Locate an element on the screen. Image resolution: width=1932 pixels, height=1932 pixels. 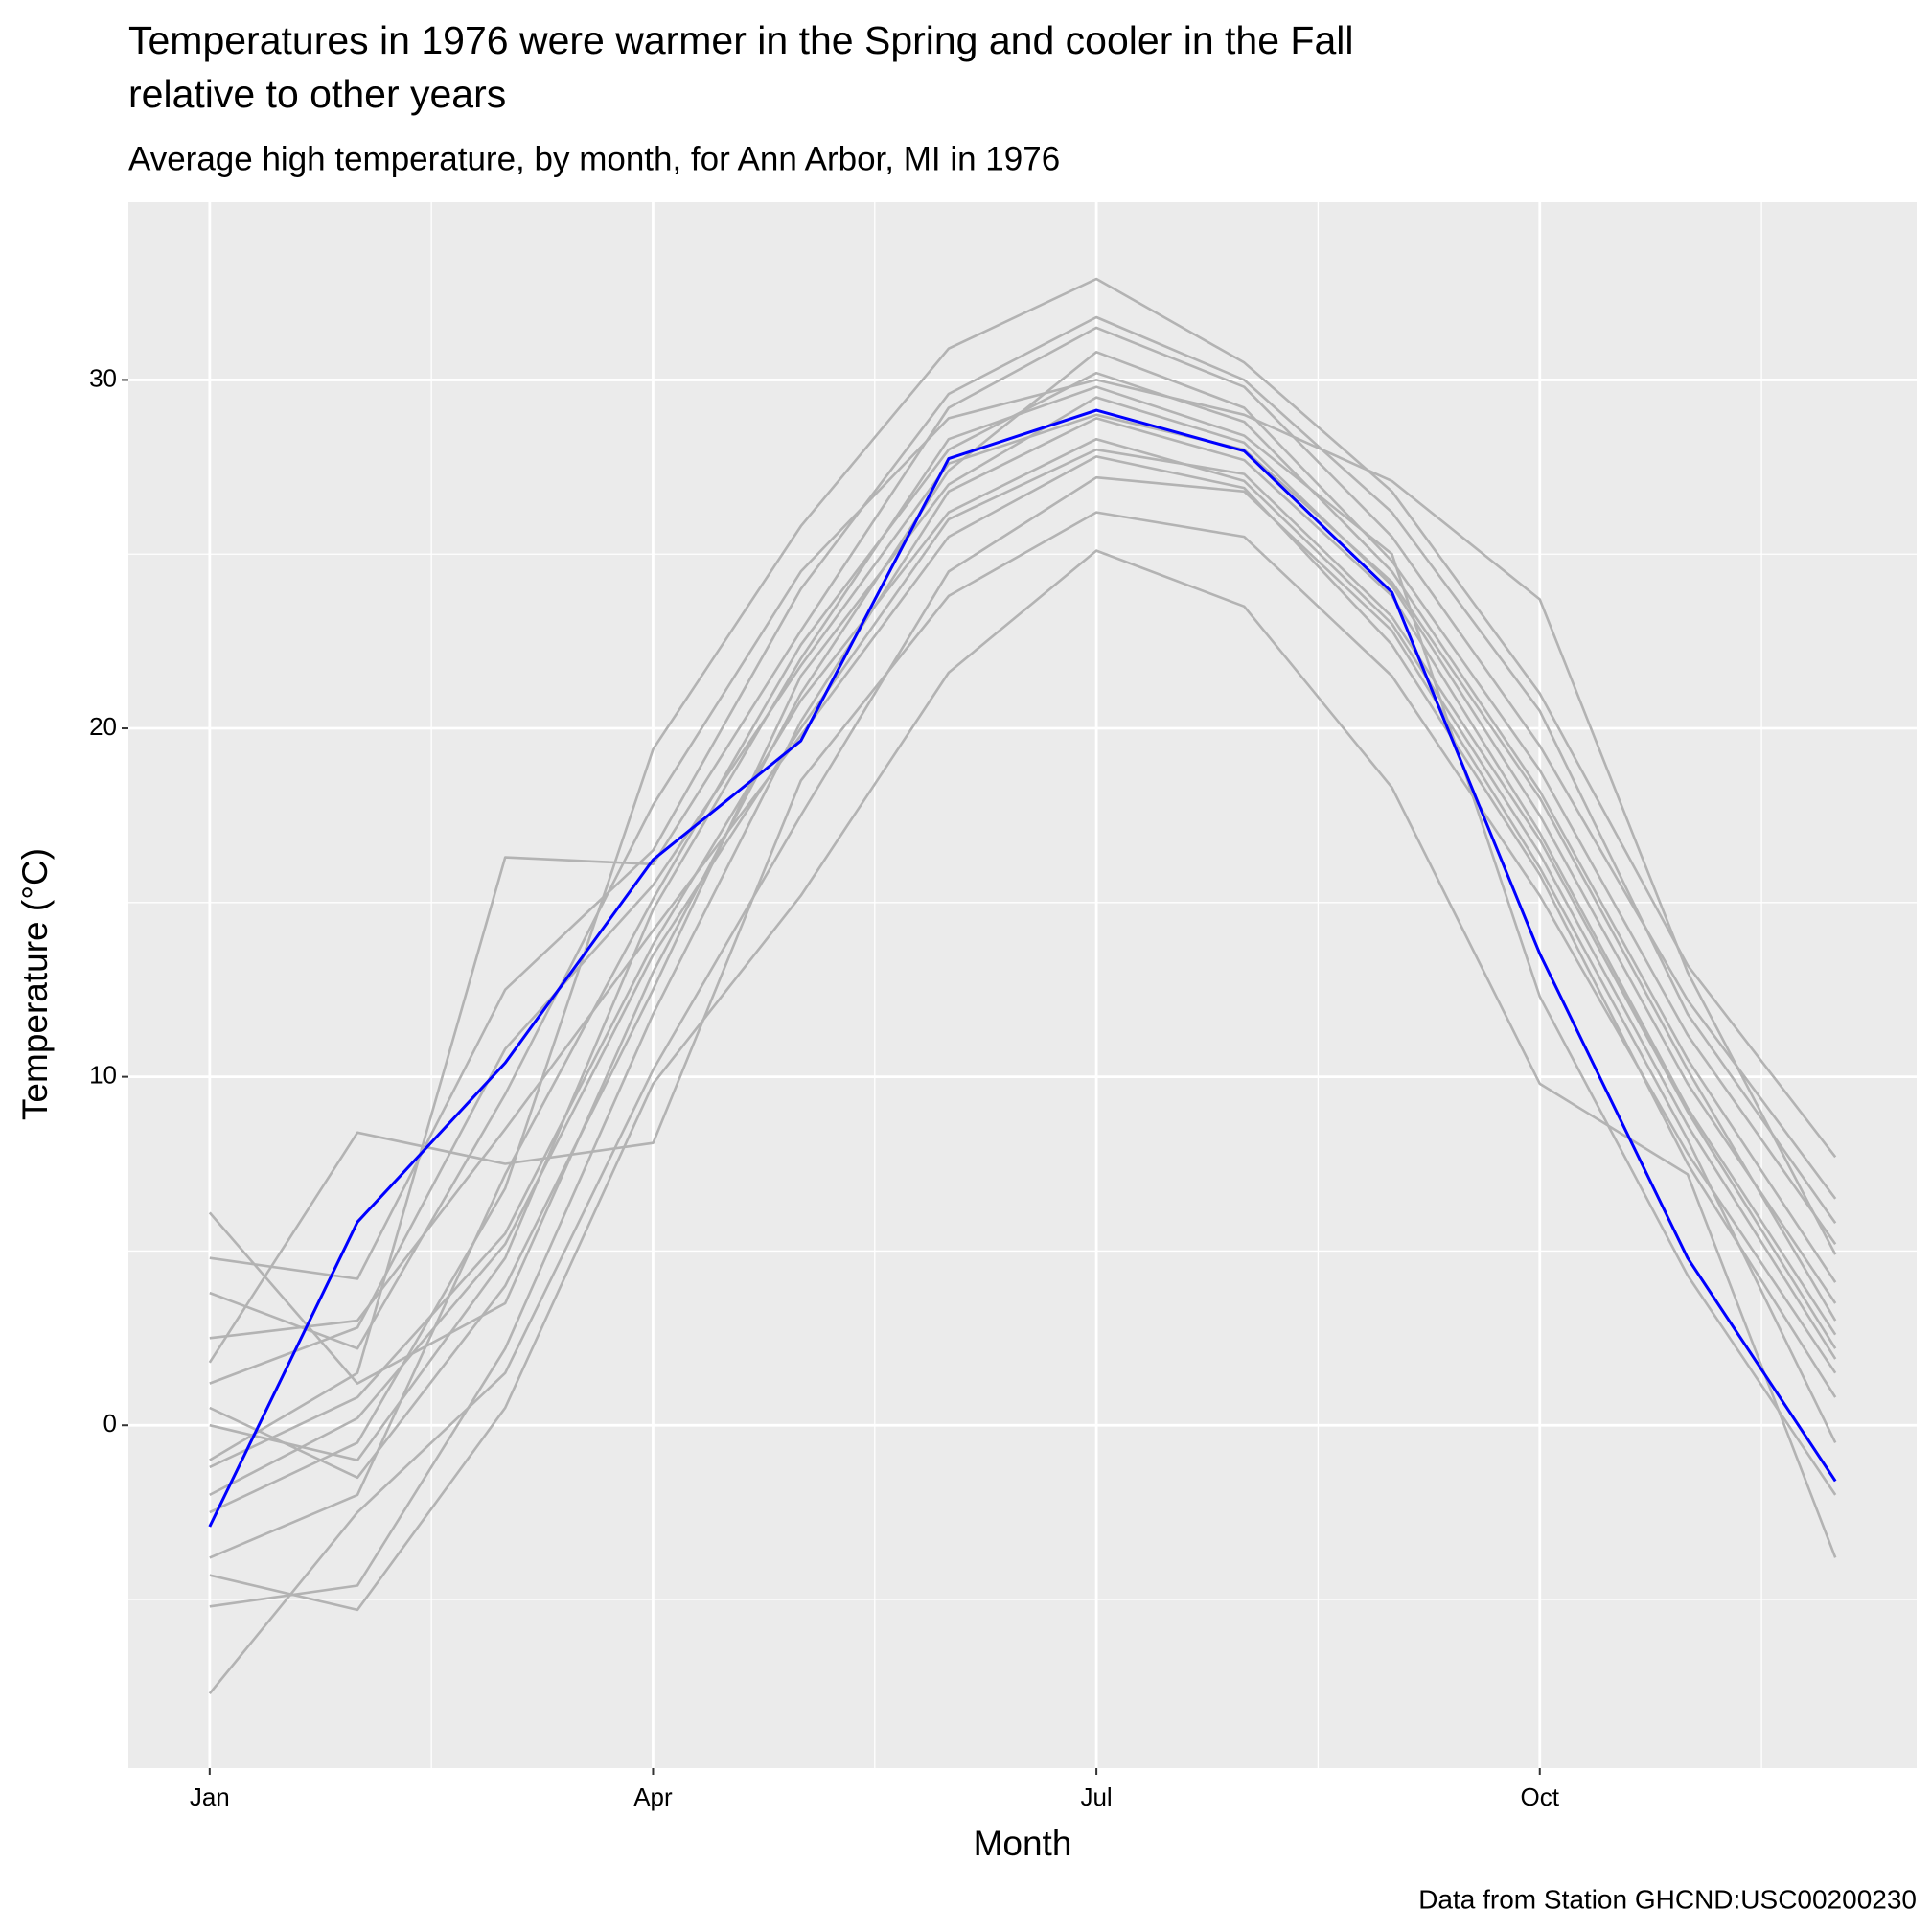
x-tick-label: Jan is located at coordinates (210, 1796).